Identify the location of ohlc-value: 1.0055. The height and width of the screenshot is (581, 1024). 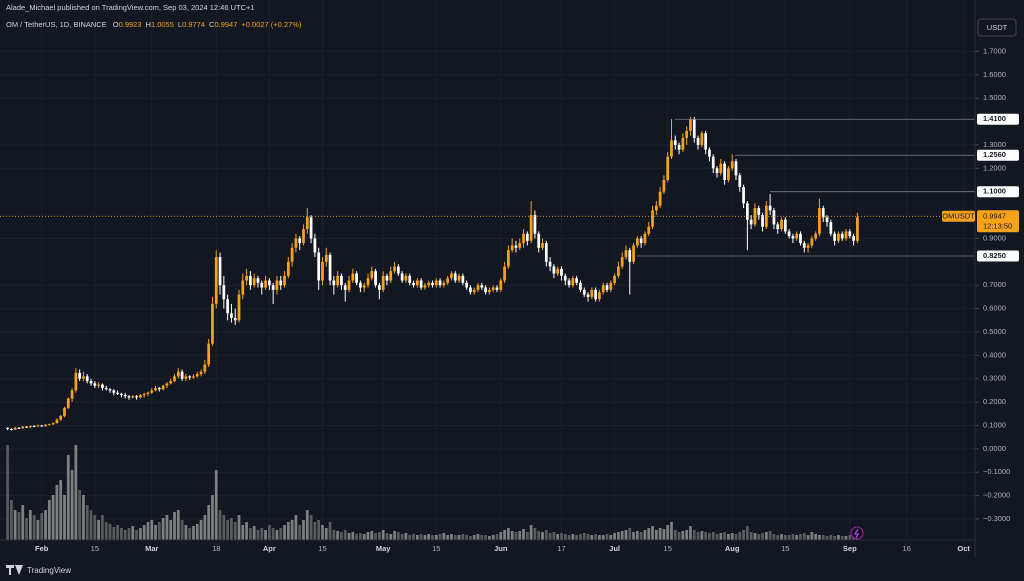
(162, 24).